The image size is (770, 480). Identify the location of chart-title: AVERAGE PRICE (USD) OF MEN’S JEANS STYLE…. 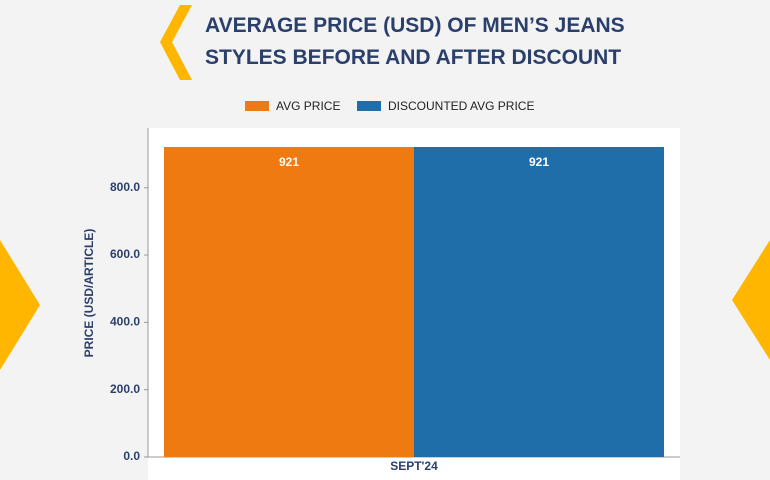
(415, 41).